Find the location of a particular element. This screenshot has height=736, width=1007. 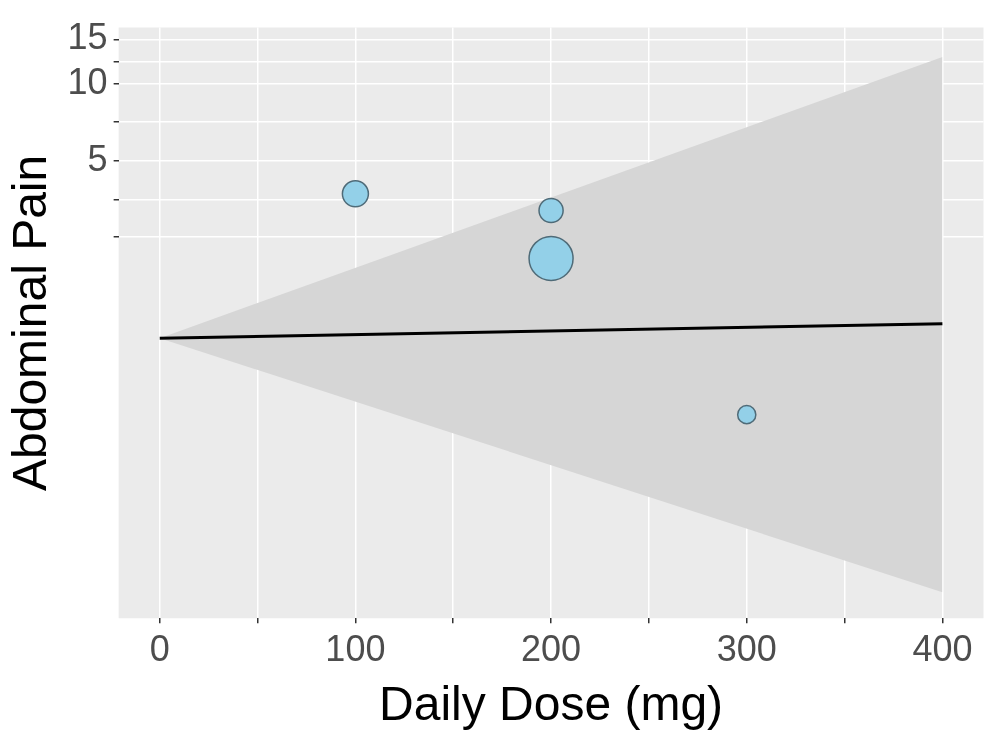

x-tick-label: 400 is located at coordinates (942, 648).